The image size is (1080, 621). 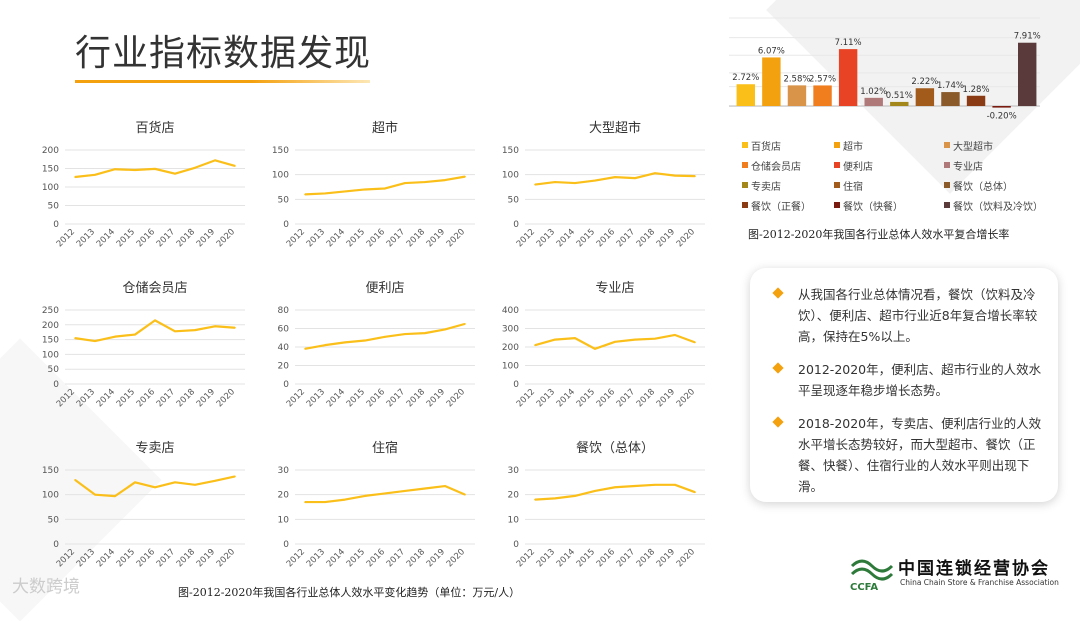 What do you see at coordinates (853, 147) in the screenshot?
I see `legend-label: 超市` at bounding box center [853, 147].